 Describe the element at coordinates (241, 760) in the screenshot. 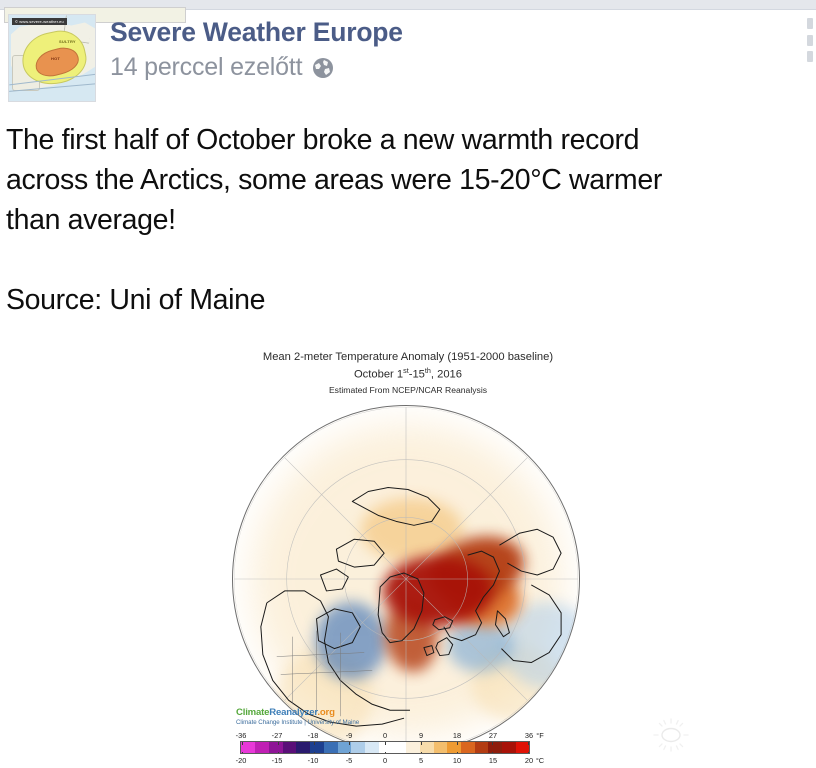

I see `colorbar-tick-label: -20` at that location.